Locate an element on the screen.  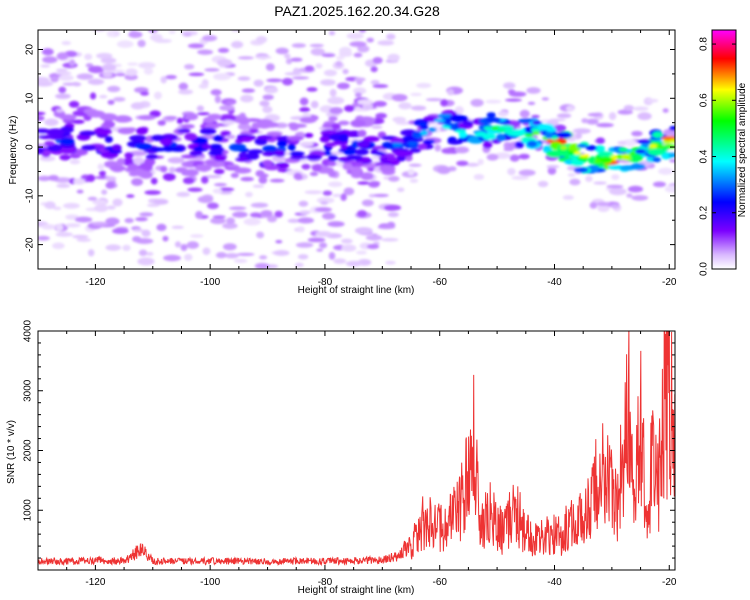
colorbar-ticks: 0.0 0.2 0.4 0.6 0.8 is located at coordinates (717, 156).